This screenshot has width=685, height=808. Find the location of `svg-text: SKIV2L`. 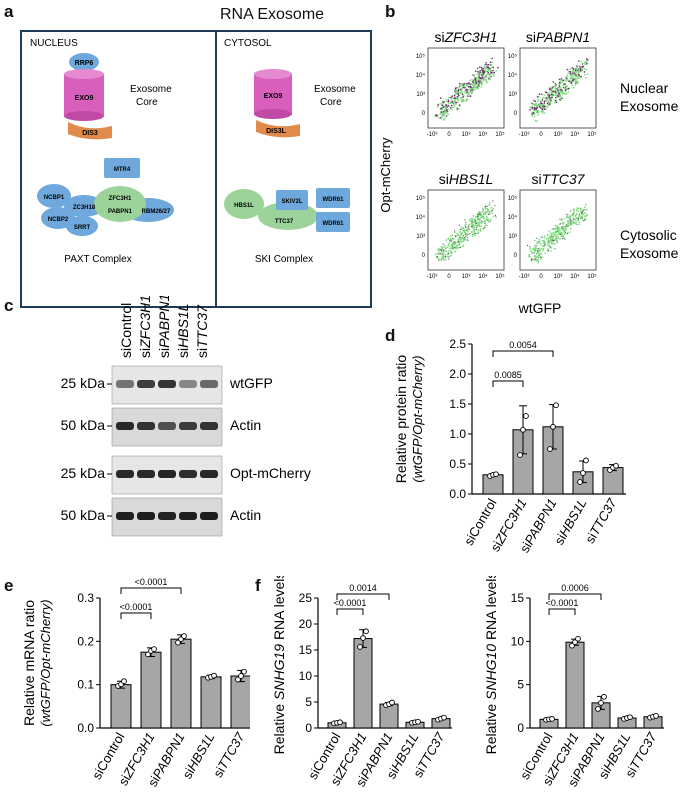

svg-text: SKIV2L is located at coordinates (291, 202).